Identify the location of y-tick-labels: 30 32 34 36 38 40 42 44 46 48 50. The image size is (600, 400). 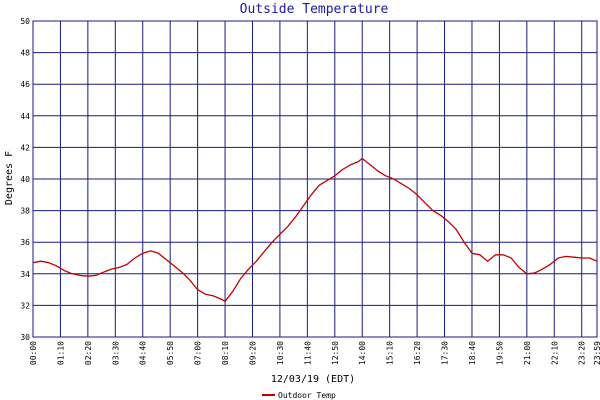
(25, 179).